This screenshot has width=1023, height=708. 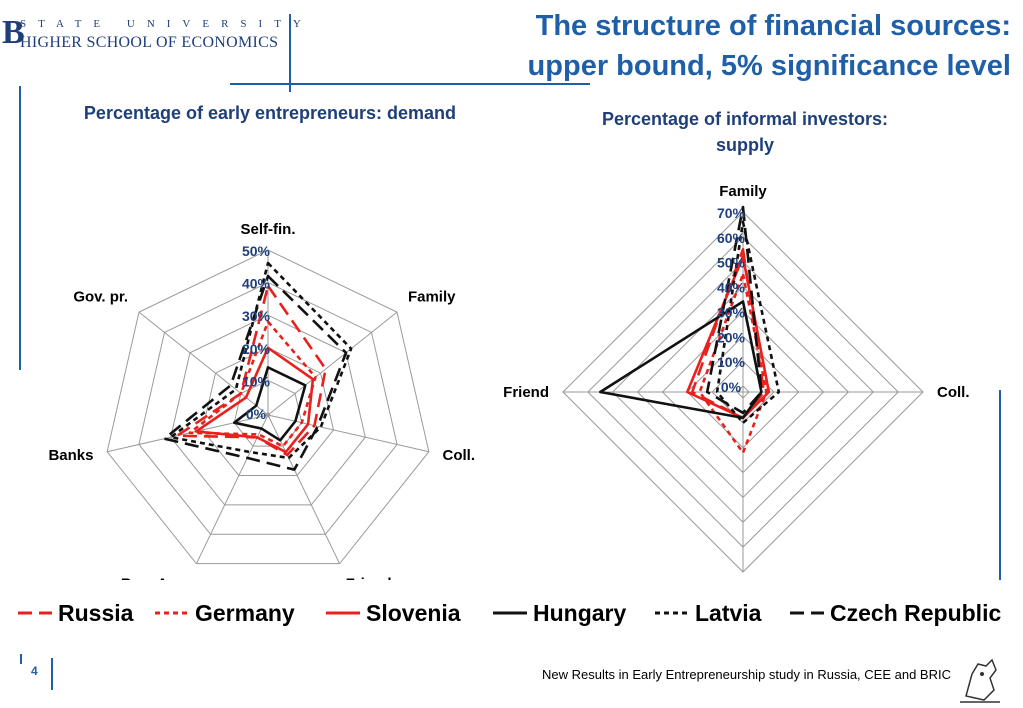 What do you see at coordinates (773, 26) in the screenshot?
I see `title-line-1: The structure of financial sources:` at bounding box center [773, 26].